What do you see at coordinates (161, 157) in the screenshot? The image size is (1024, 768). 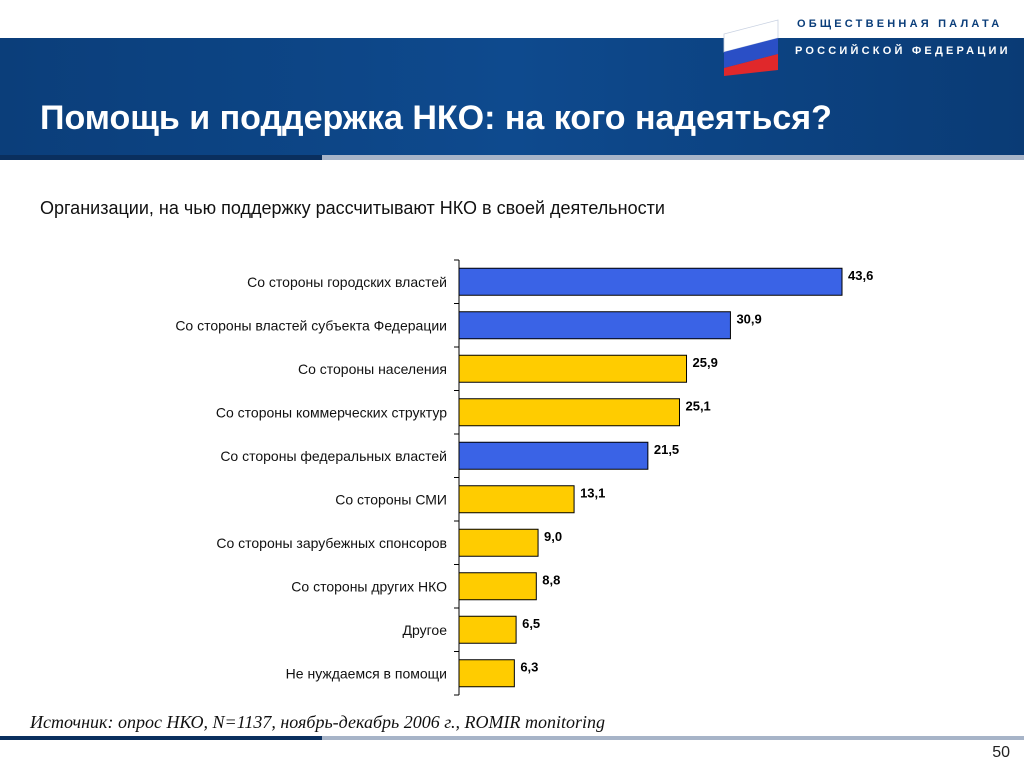 I see `header-divider-dark` at bounding box center [161, 157].